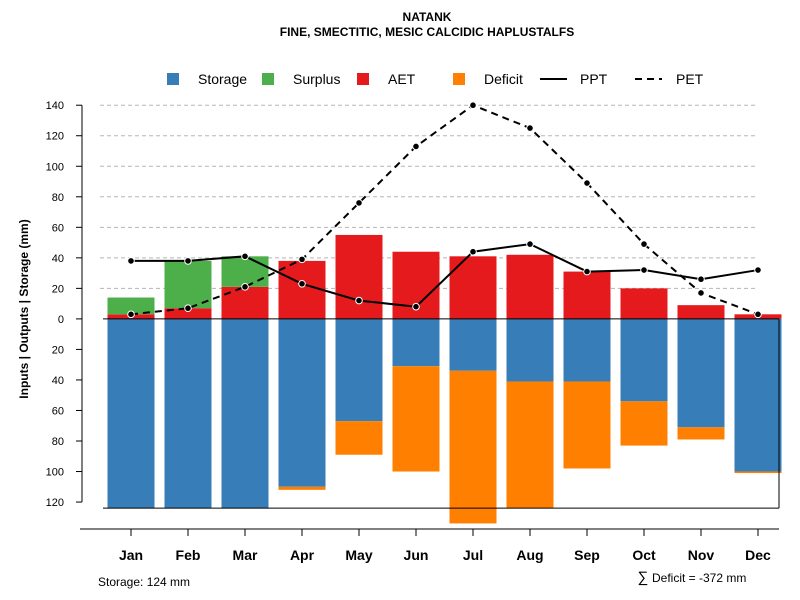  I want to click on x-tick-label: Feb, so click(188, 555).